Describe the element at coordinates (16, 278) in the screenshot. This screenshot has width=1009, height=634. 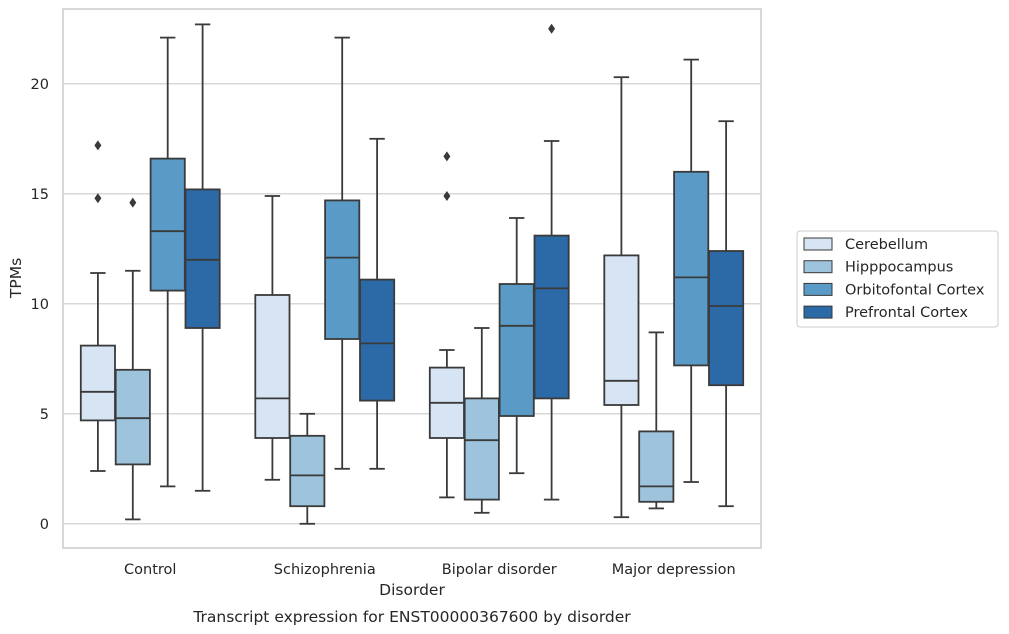
I see `y-axis-label: TPMs` at that location.